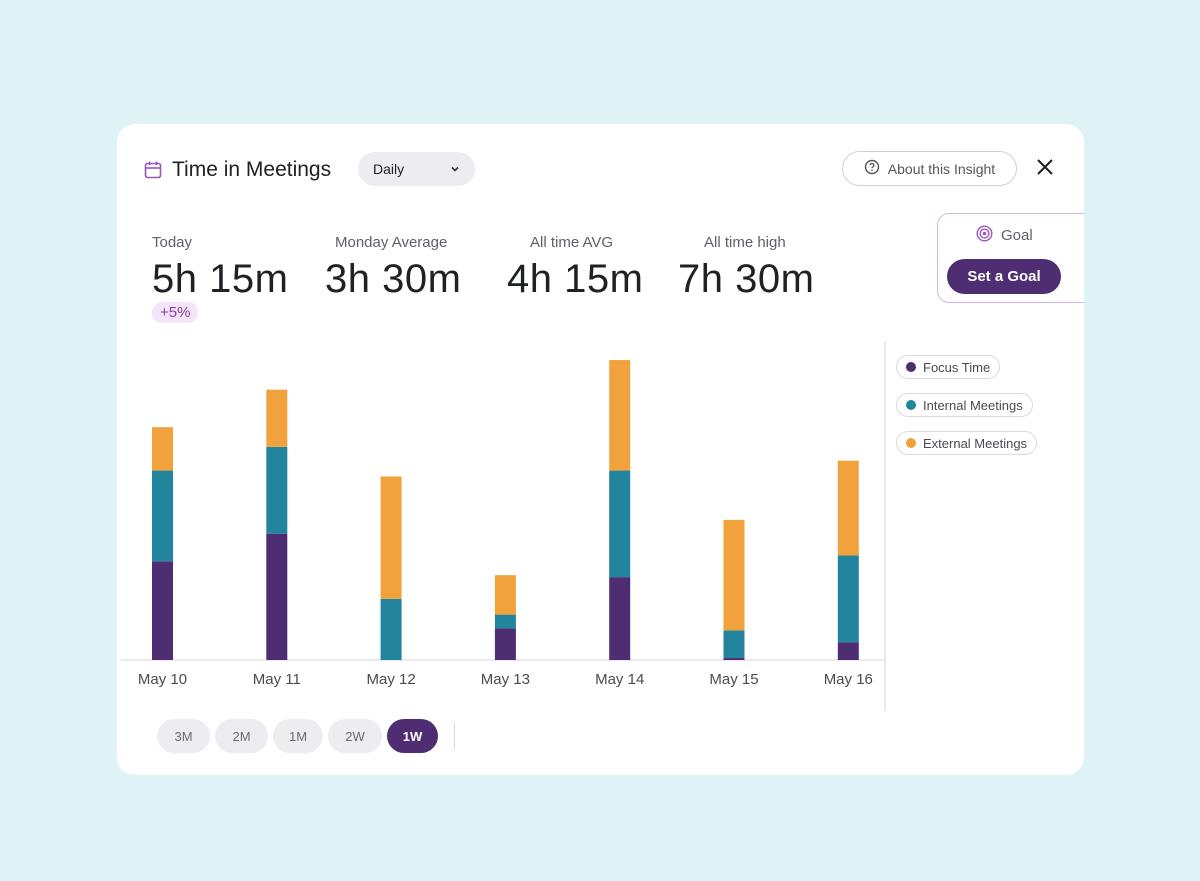 This screenshot has height=881, width=1200. Describe the element at coordinates (416, 169) in the screenshot. I see `period-dropdown: Daily` at that location.